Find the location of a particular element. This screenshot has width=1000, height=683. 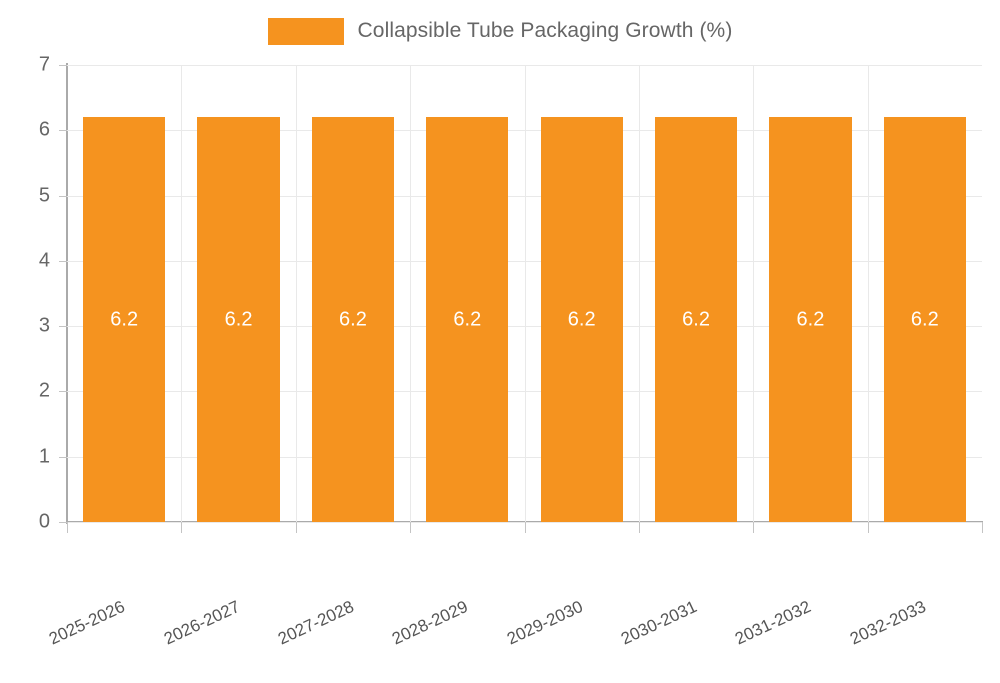

legend-swatch-icon is located at coordinates (305, 31).